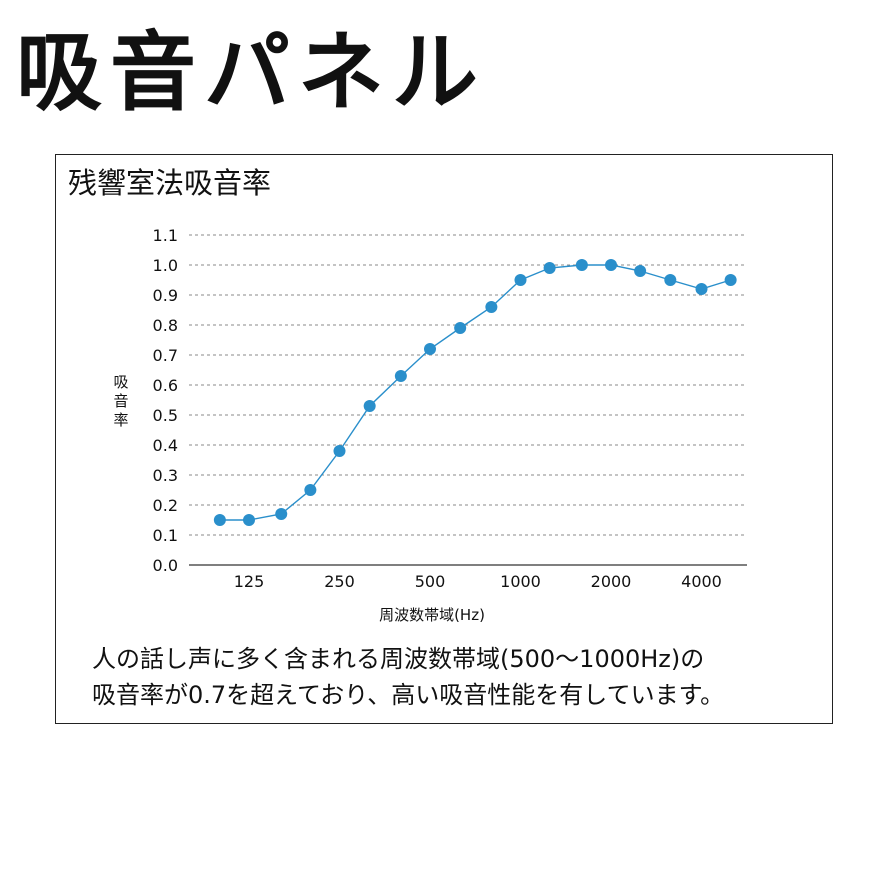 This screenshot has height=891, width=891. I want to click on x-tick-label: 500, so click(430, 581).